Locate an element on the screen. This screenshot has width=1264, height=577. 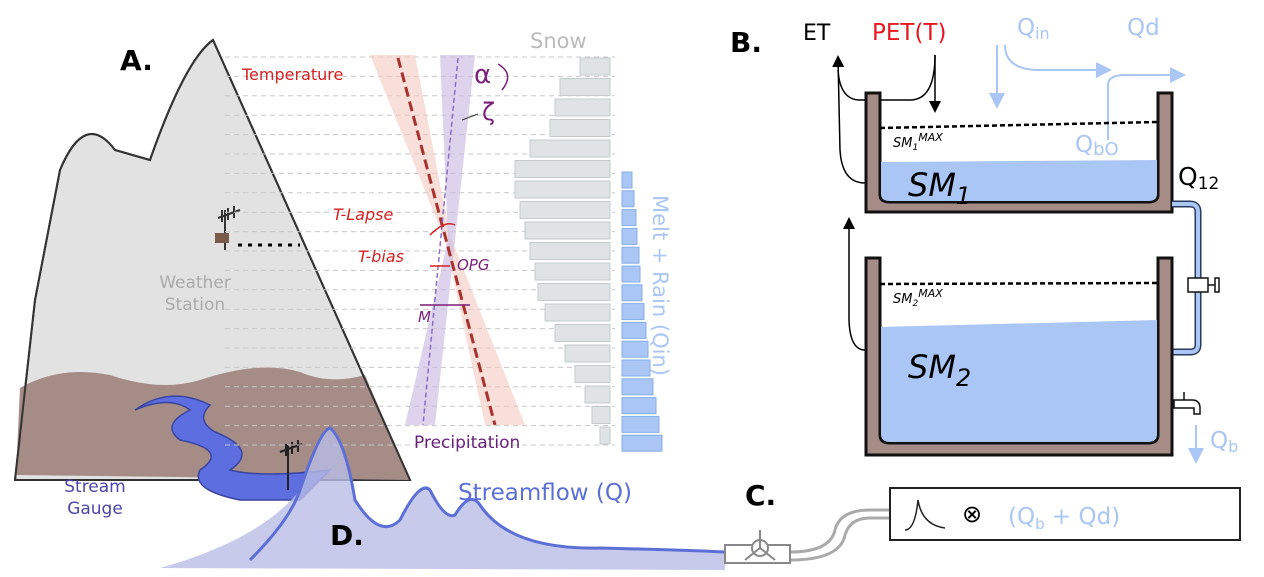
formula-part: (Q is located at coordinates (1021, 517).